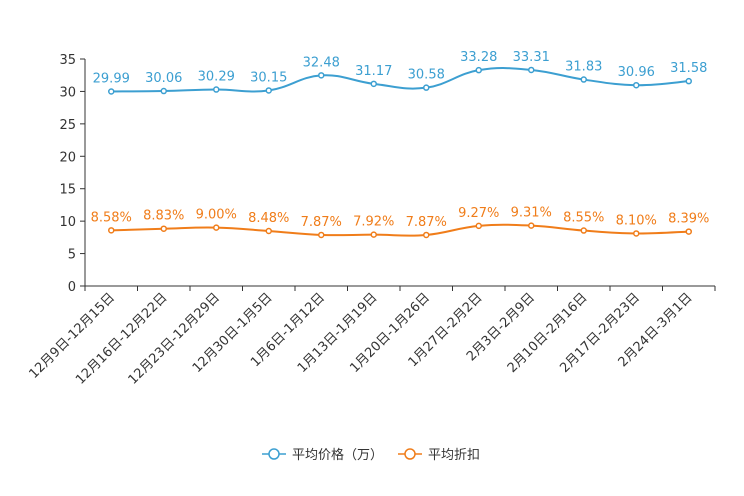  I want to click on y-tick-label: 20, so click(67, 157).